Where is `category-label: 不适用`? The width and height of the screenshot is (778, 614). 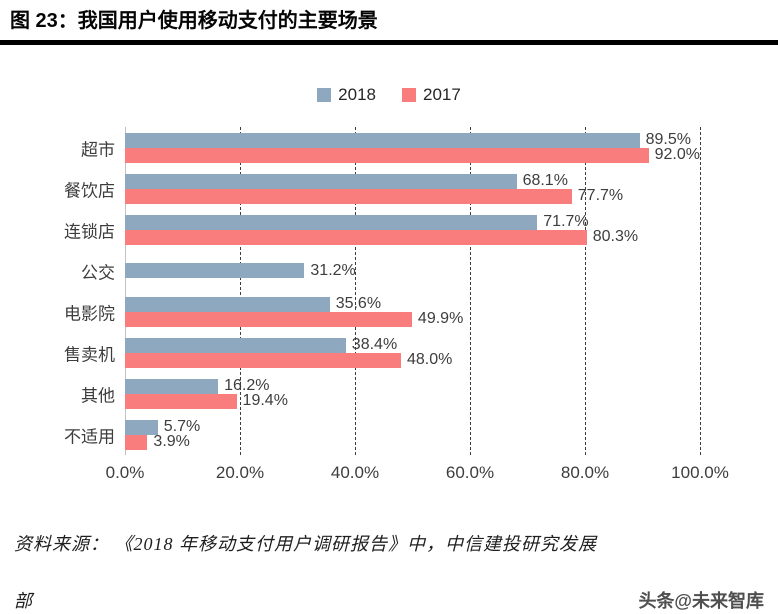
category-label: 不适用 is located at coordinates (89, 436).